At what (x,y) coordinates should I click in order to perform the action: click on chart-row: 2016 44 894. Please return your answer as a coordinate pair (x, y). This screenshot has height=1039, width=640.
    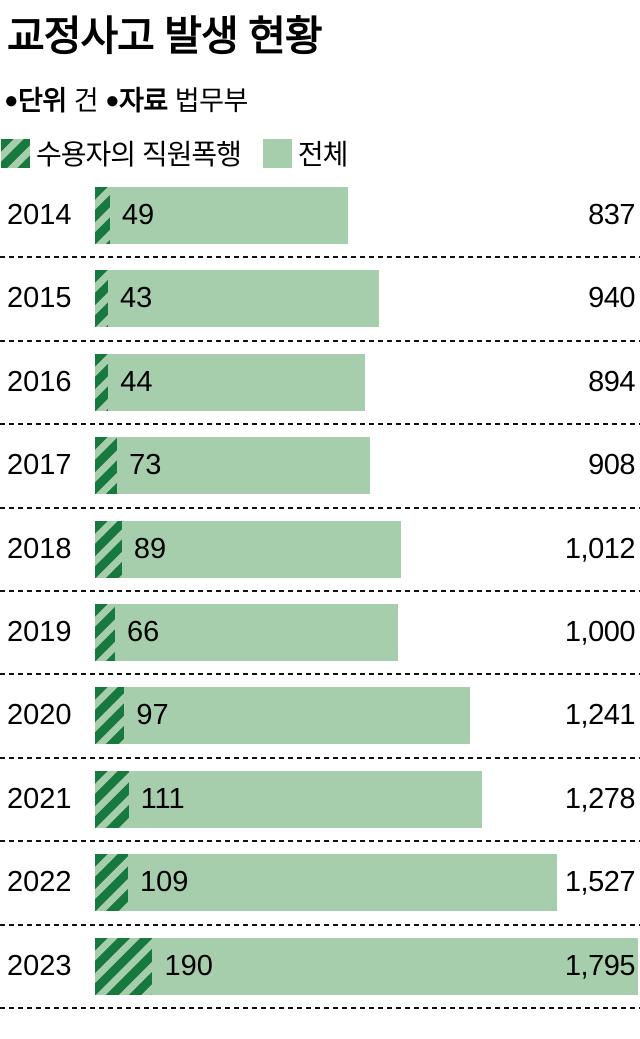
    Looking at the image, I should click on (320, 384).